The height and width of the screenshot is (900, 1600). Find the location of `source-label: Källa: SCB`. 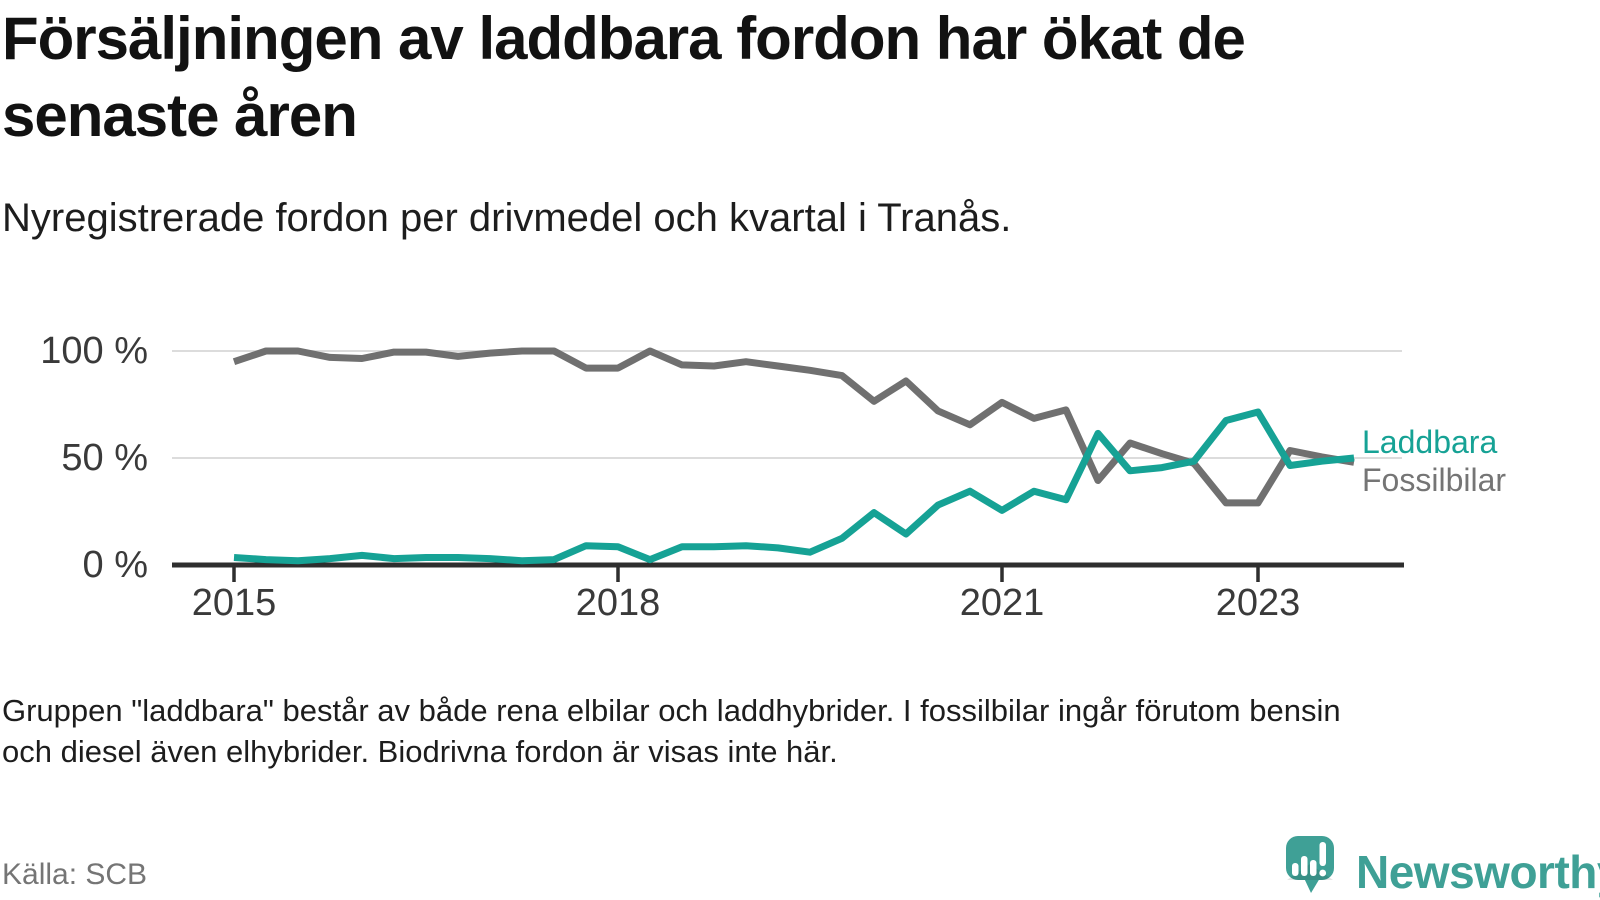

source-label: Källa: SCB is located at coordinates (75, 874).